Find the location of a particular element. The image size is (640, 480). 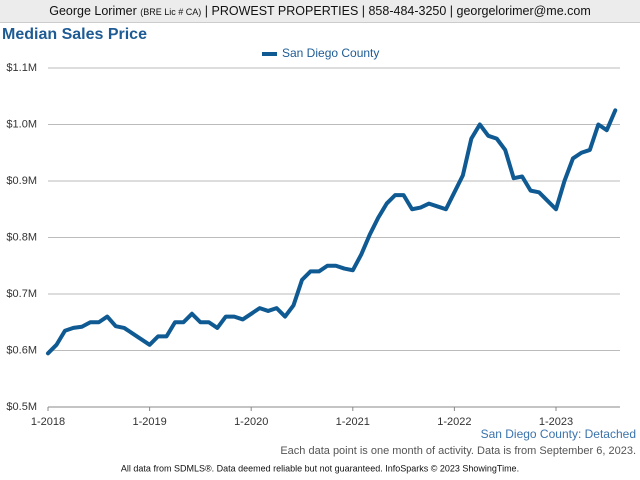

subtitle: San Diego County: Detached is located at coordinates (558, 434).